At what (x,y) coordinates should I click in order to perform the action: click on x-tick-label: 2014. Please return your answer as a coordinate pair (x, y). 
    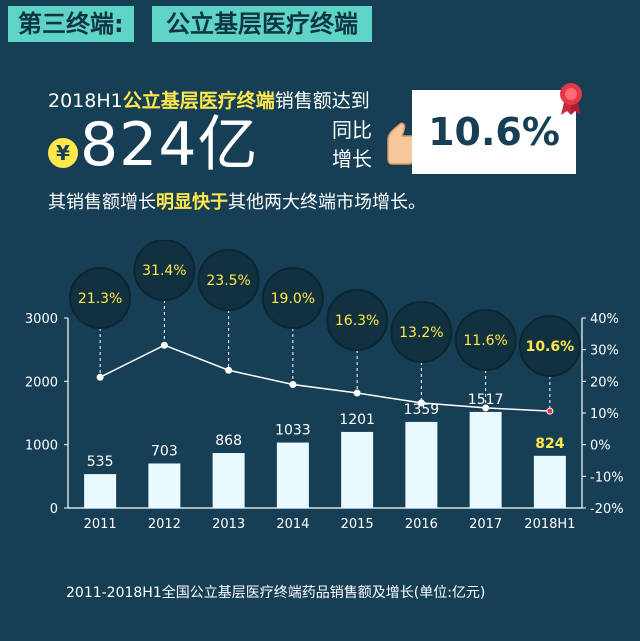
    Looking at the image, I should click on (292, 524).